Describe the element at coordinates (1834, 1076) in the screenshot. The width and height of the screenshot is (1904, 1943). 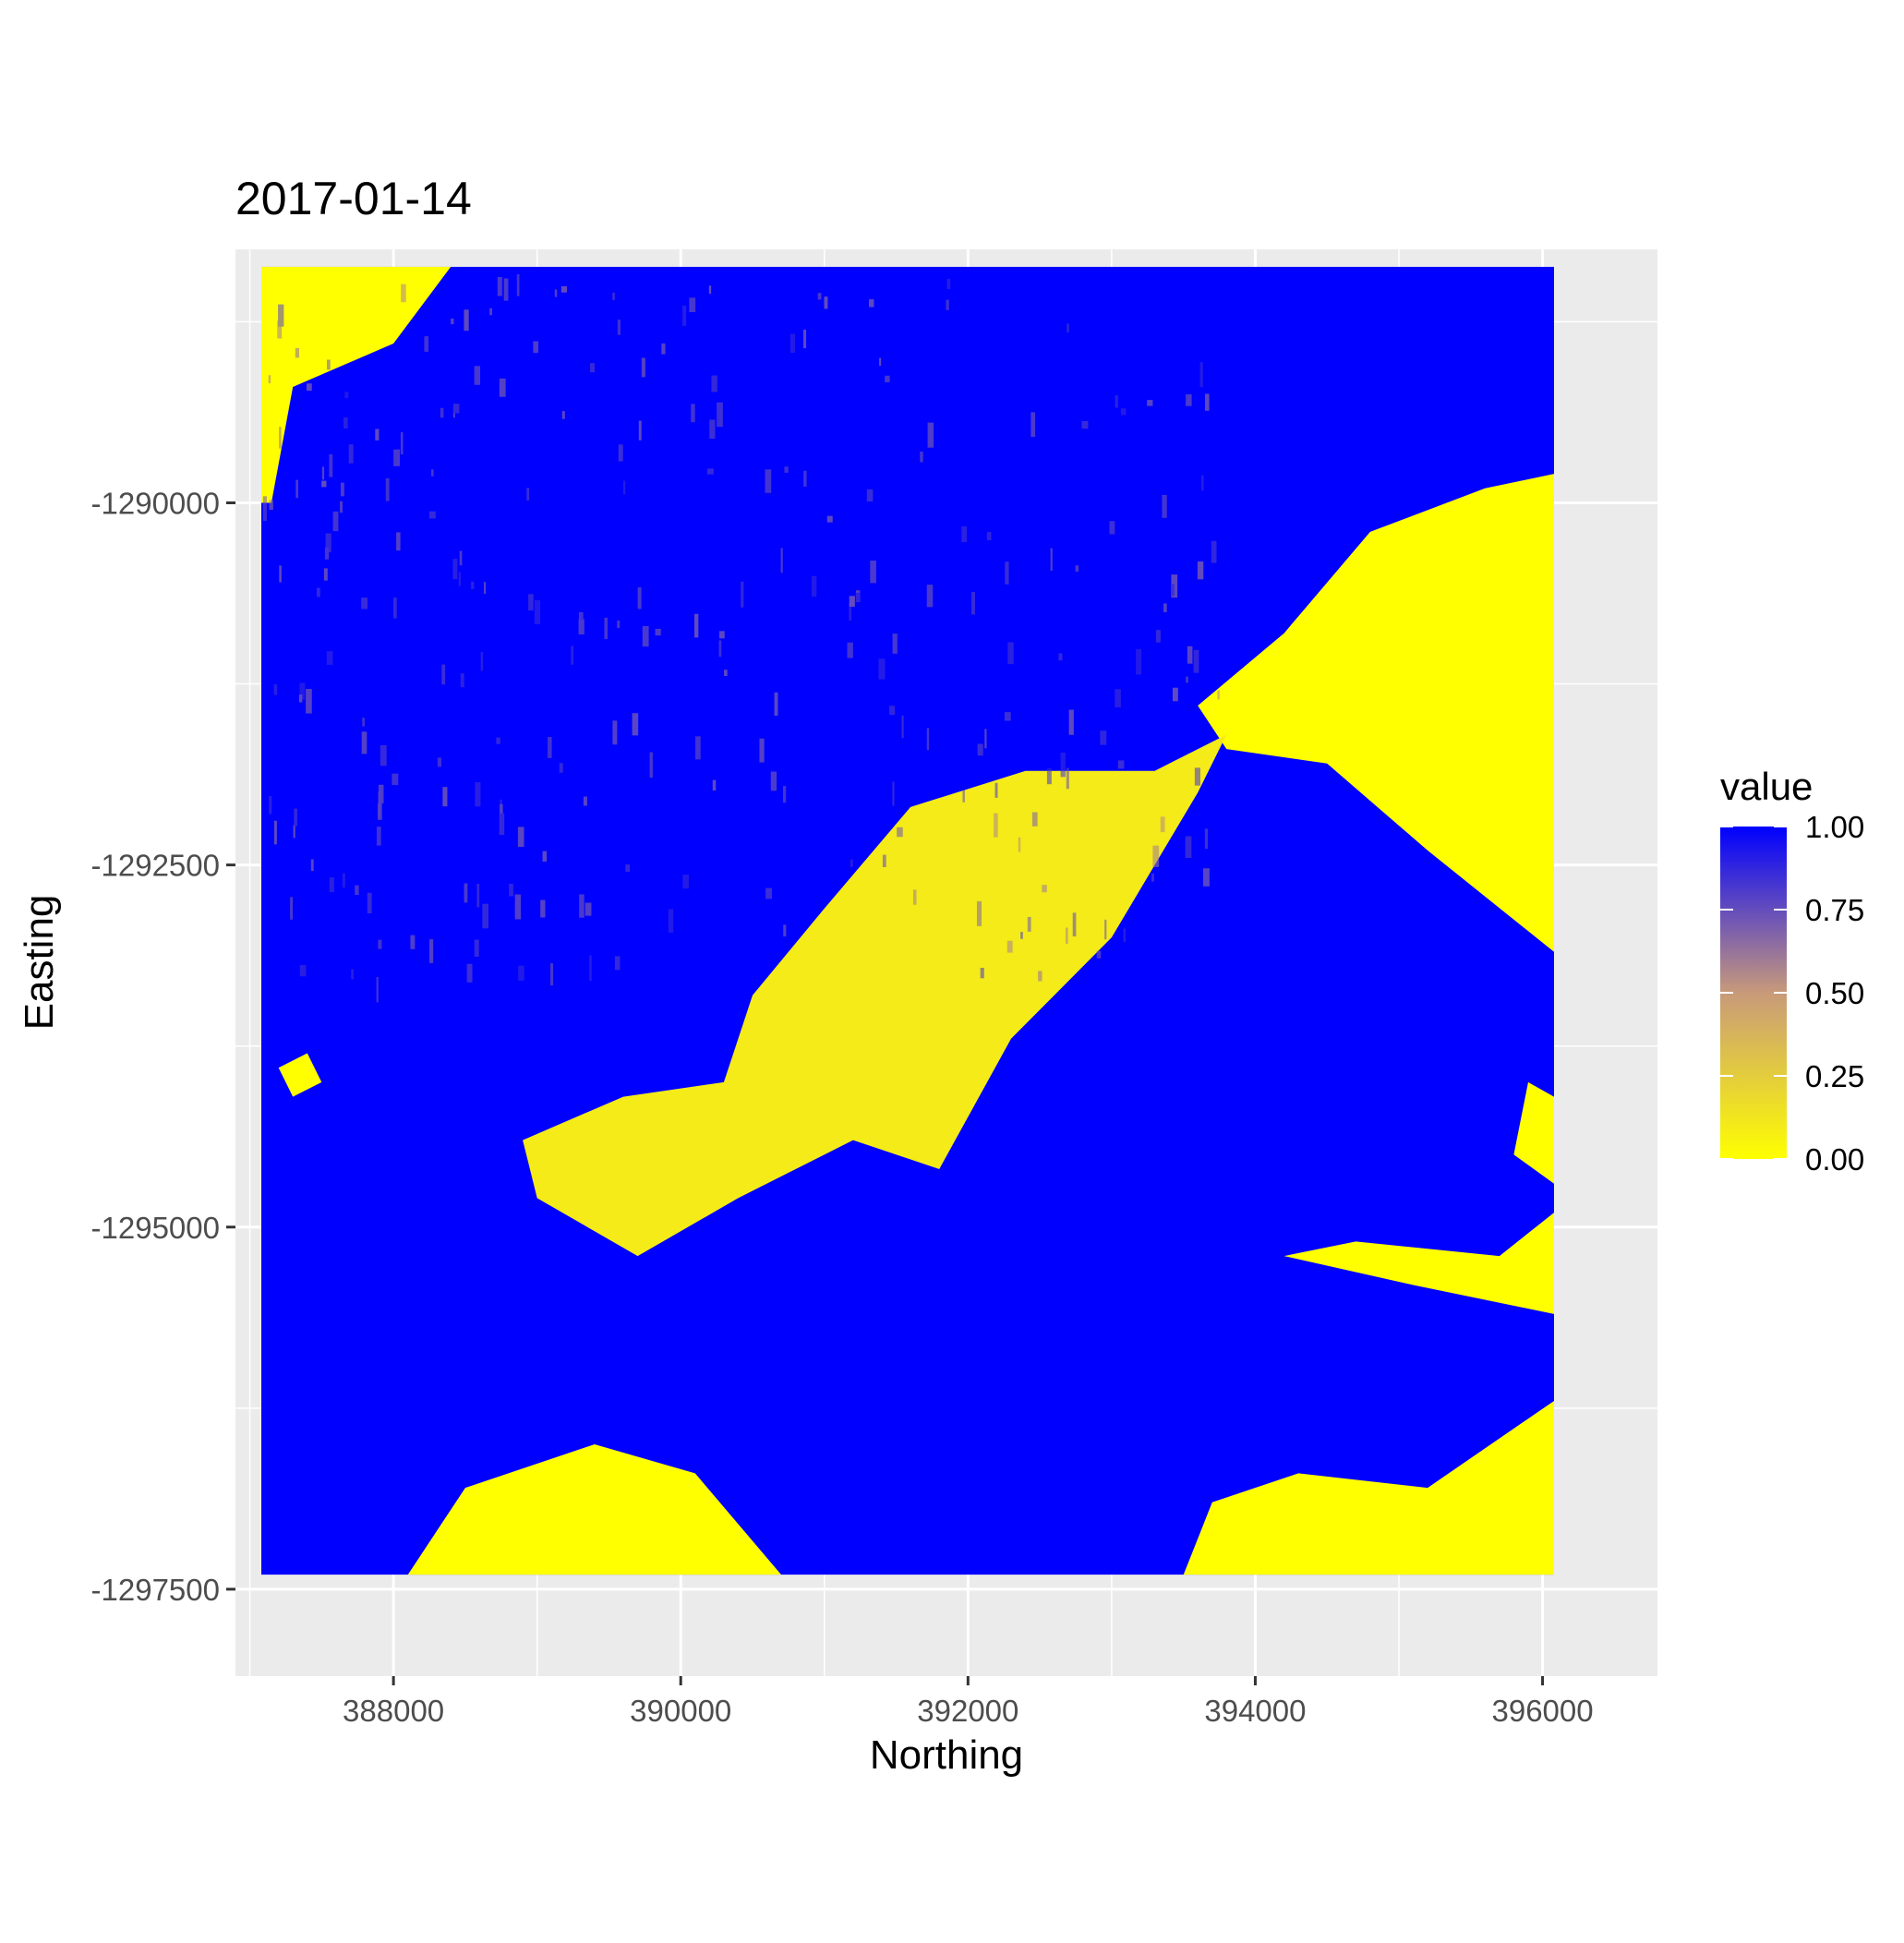
I see `legend-label: 0.25` at that location.